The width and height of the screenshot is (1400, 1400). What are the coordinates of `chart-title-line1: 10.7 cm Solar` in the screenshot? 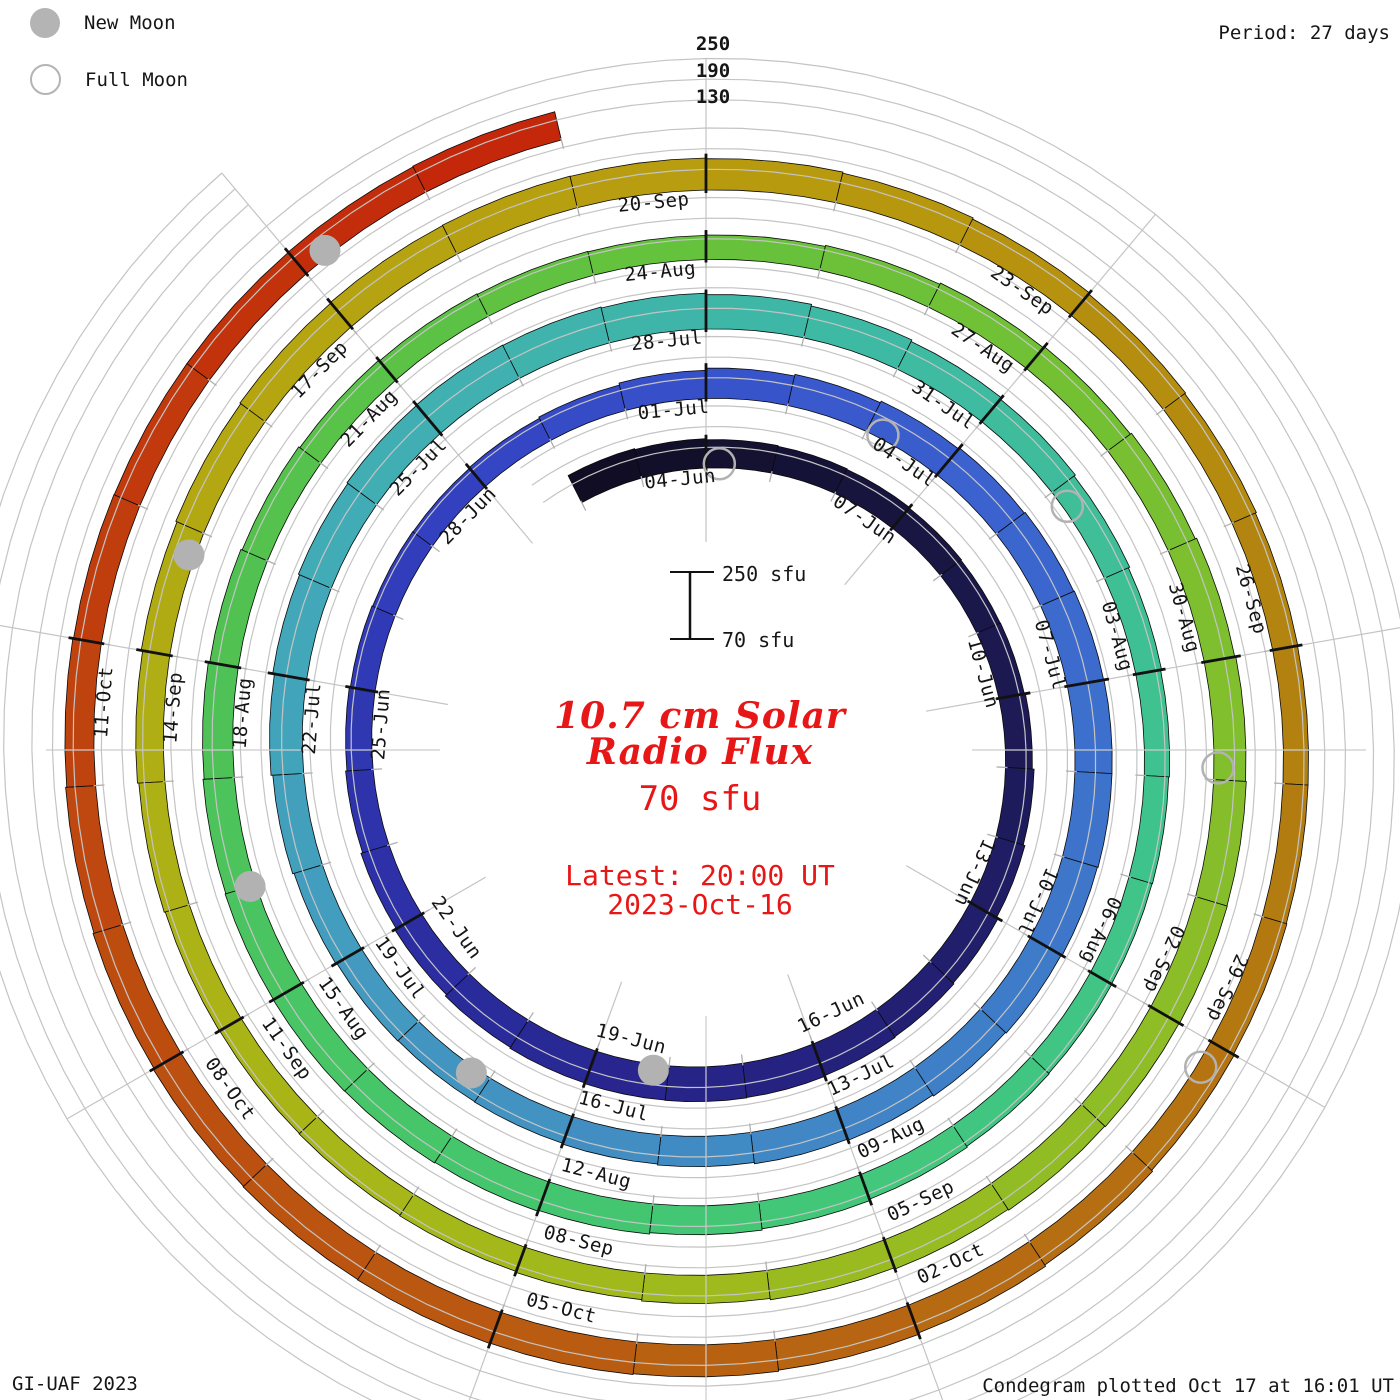 It's located at (700, 716).